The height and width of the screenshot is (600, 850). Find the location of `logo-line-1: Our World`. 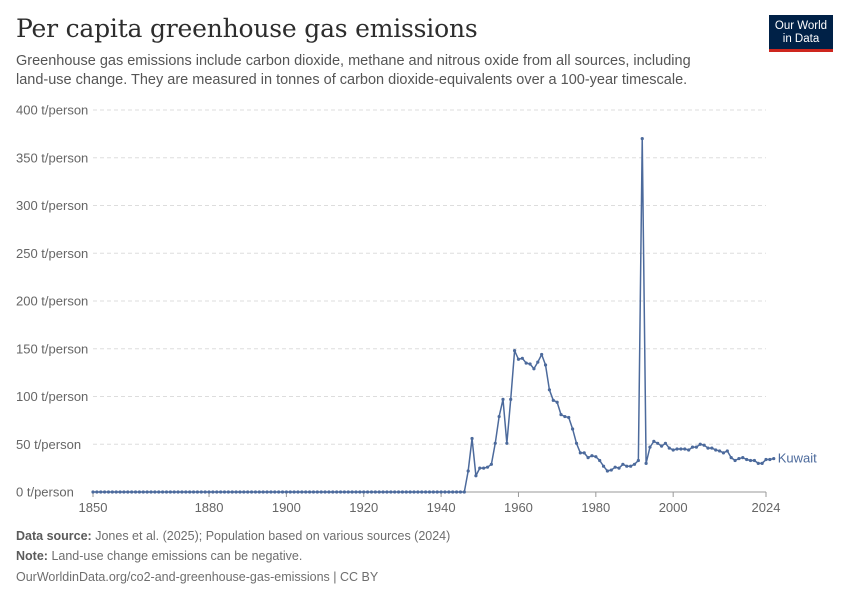

logo-line-1: Our World is located at coordinates (801, 26).